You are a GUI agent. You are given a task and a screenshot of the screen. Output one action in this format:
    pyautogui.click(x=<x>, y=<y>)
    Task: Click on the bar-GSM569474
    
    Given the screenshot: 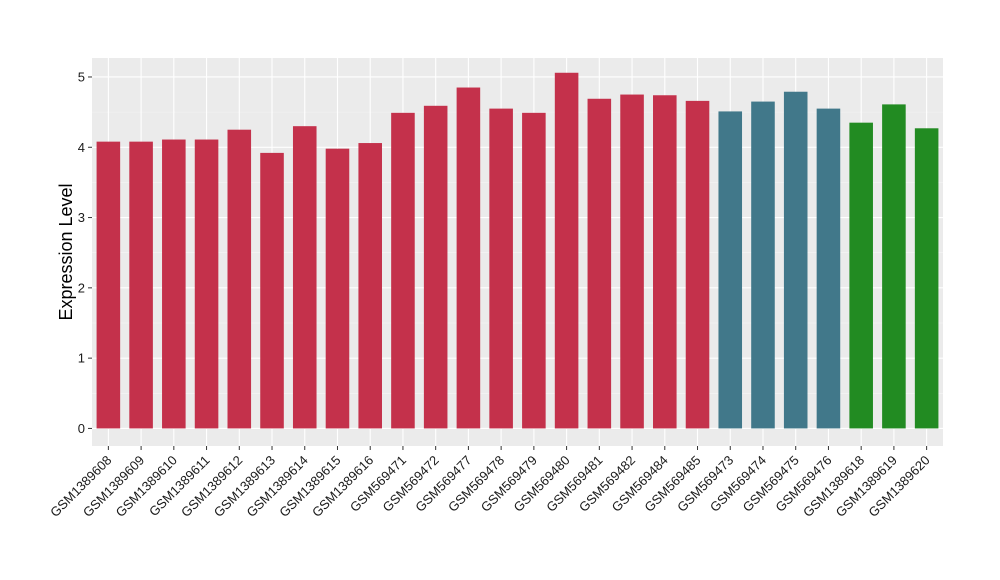 What is the action you would take?
    pyautogui.click(x=763, y=265)
    